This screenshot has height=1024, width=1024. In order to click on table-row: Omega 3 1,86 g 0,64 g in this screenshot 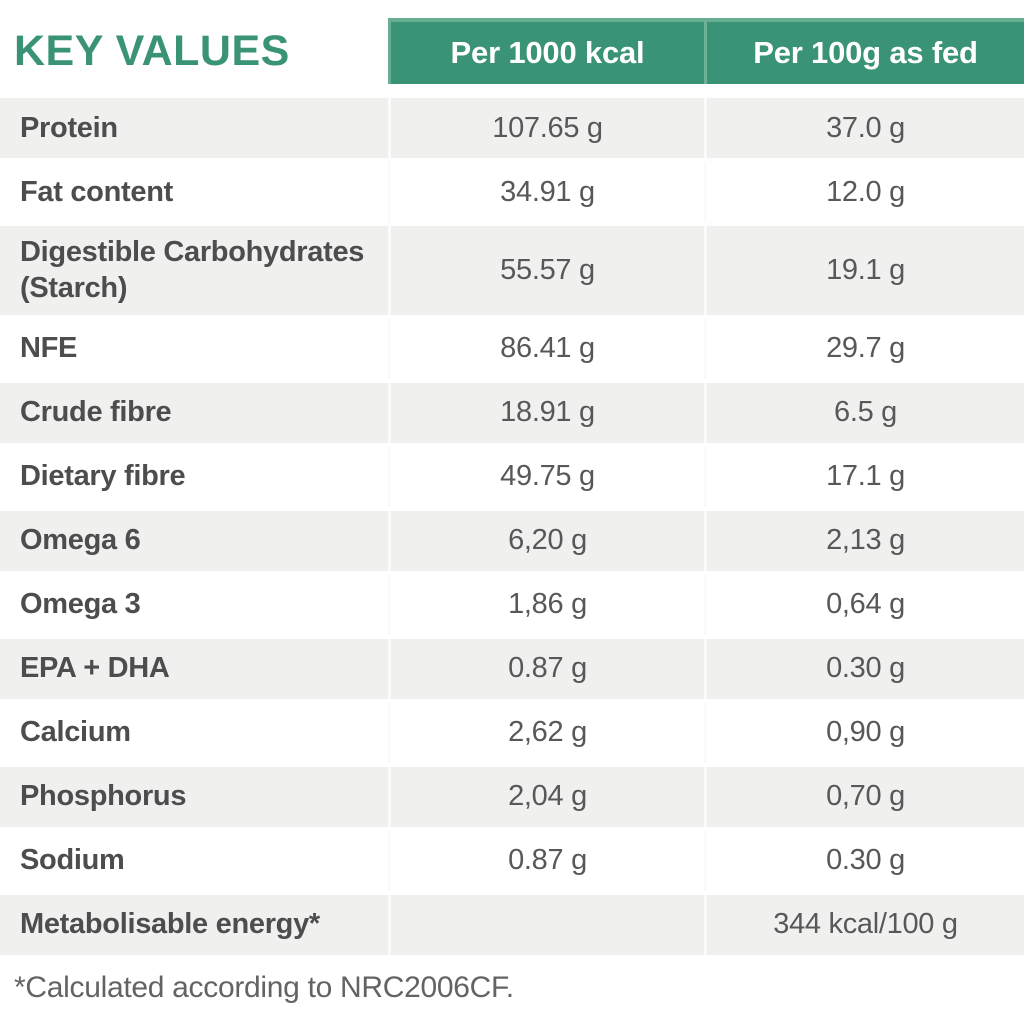, I will do `click(512, 604)`.